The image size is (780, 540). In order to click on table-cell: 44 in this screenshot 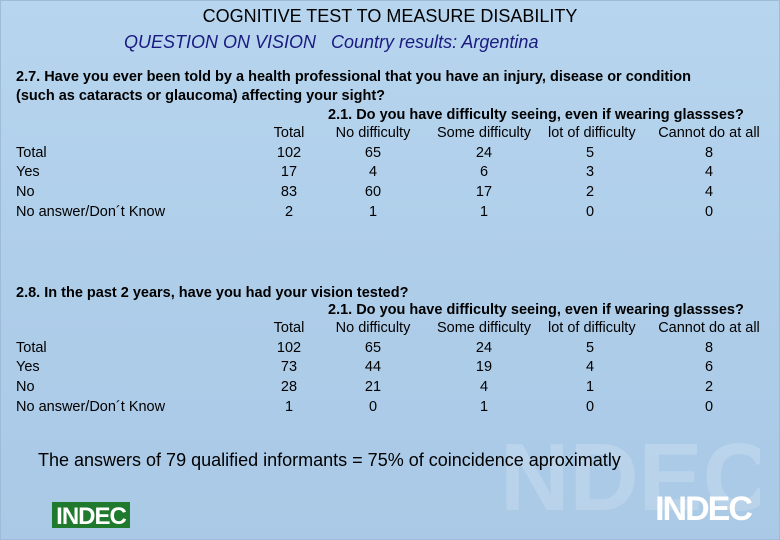, I will do `click(373, 367)`.